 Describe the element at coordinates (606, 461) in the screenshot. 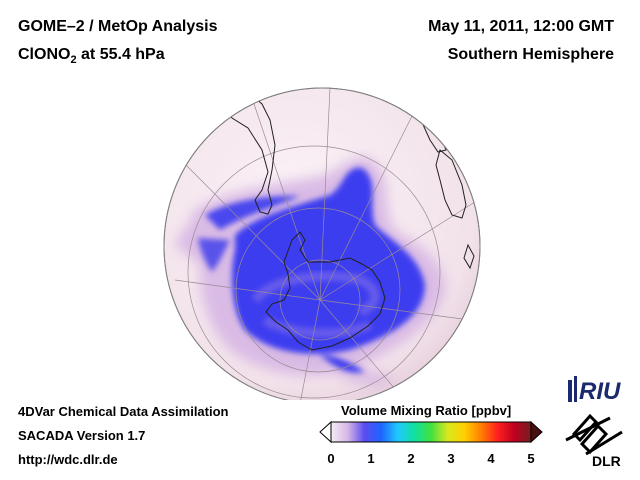

I see `dlr-logo-text: DLR` at that location.